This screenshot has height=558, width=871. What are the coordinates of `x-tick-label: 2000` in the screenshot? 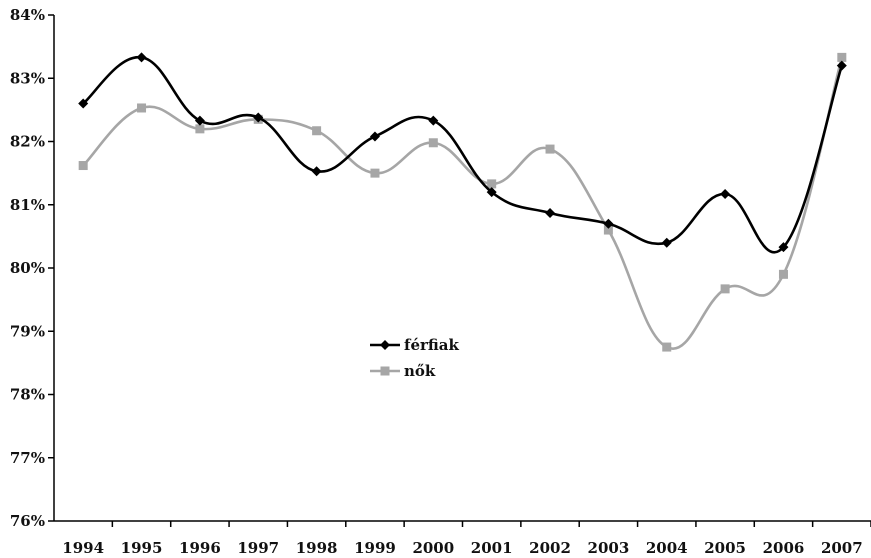 It's located at (433, 548).